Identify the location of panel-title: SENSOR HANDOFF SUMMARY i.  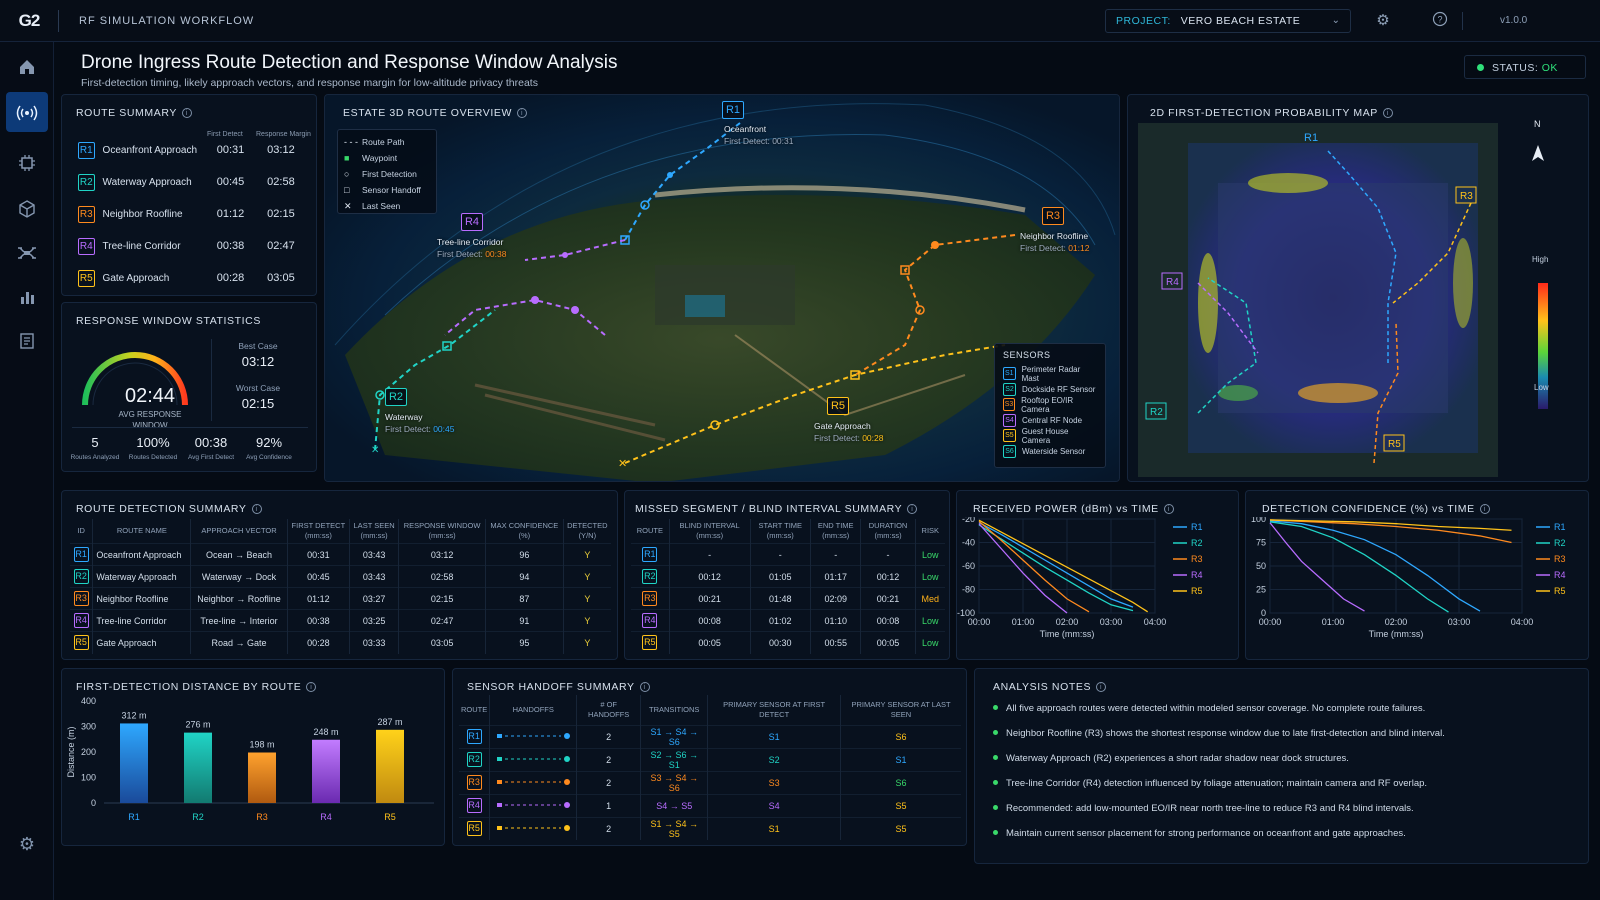
(558, 687).